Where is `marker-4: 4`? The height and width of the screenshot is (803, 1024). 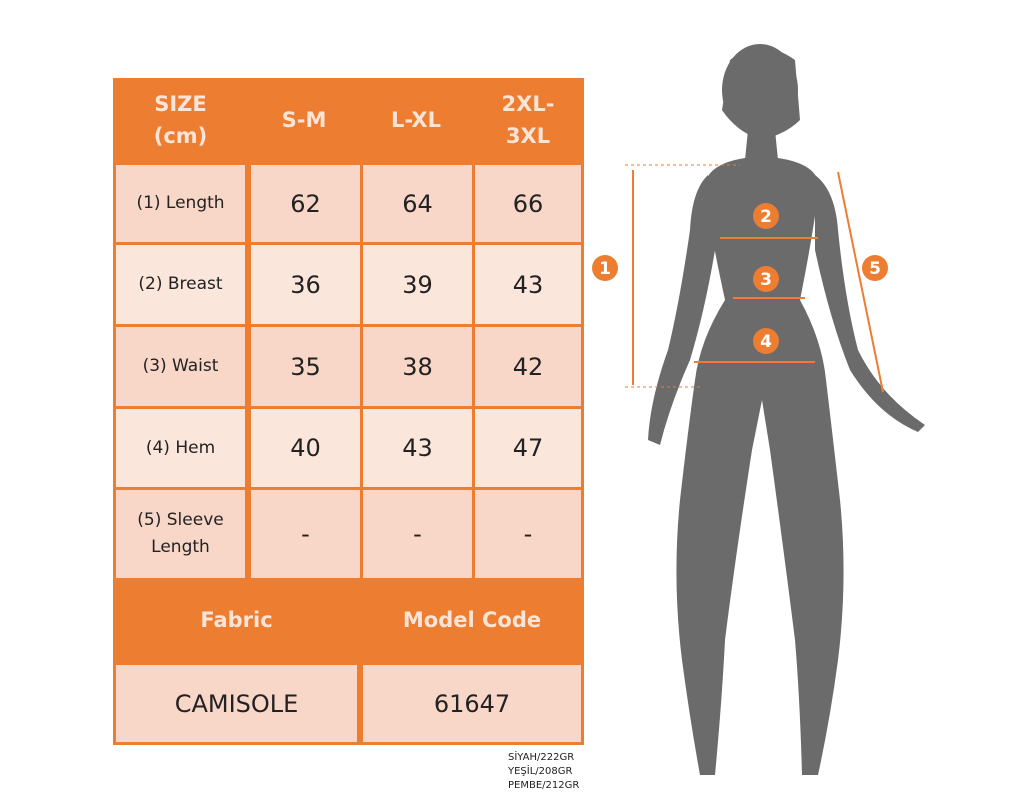 marker-4: 4 is located at coordinates (766, 342).